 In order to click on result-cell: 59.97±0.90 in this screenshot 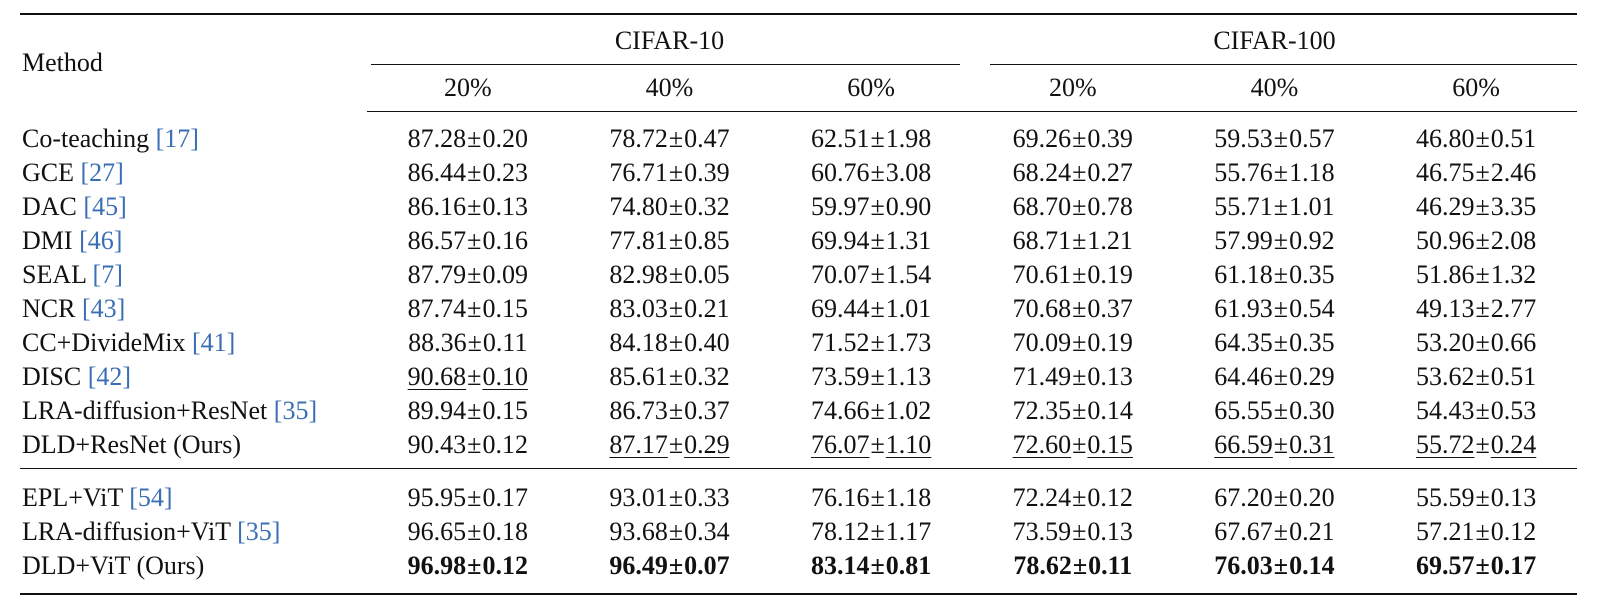, I will do `click(871, 207)`.